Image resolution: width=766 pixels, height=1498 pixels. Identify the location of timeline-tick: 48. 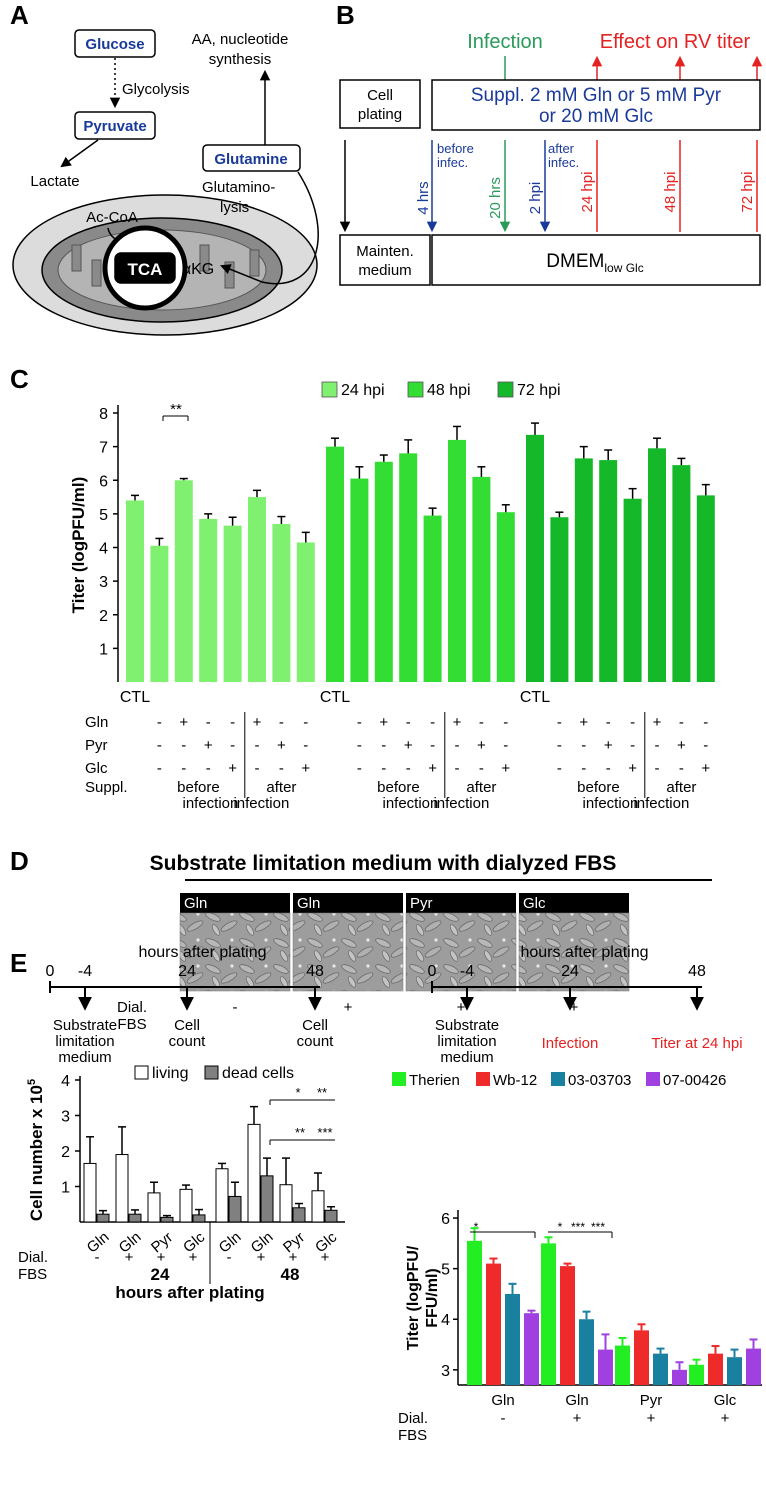
(697, 971).